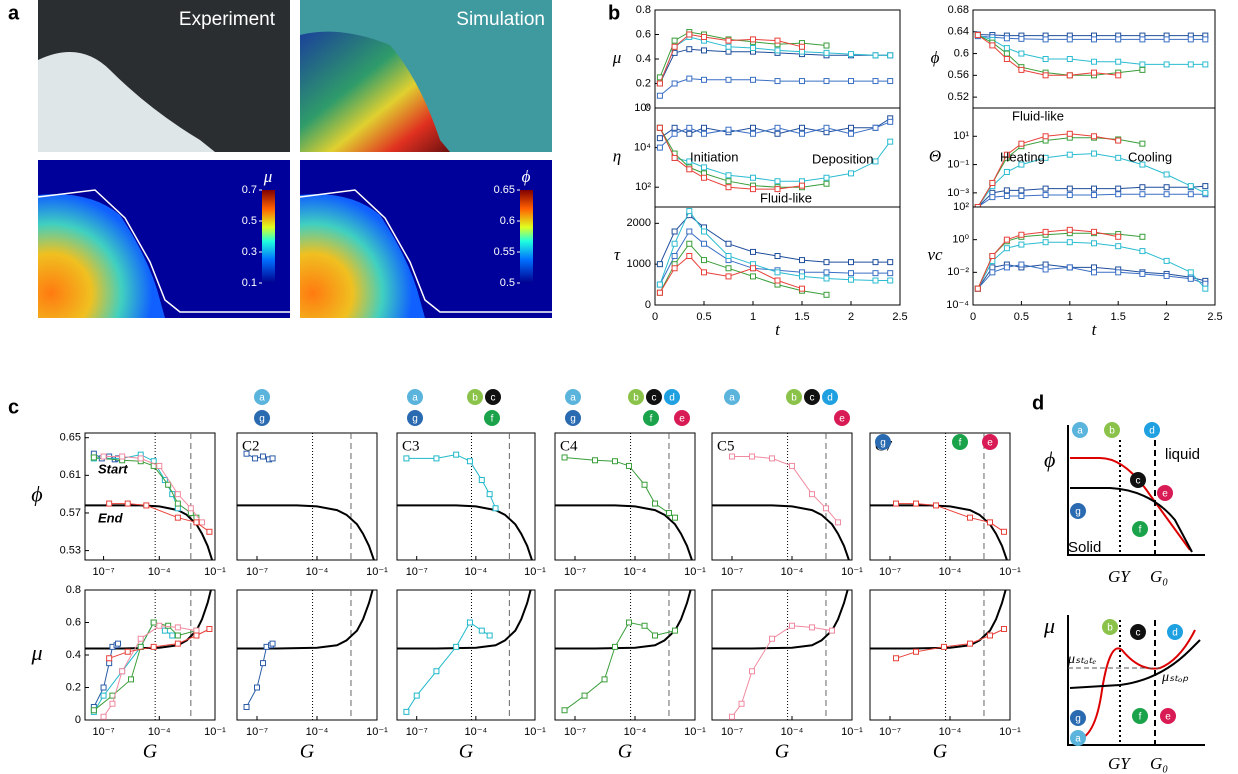  I want to click on panel-label: a, so click(14, 13).